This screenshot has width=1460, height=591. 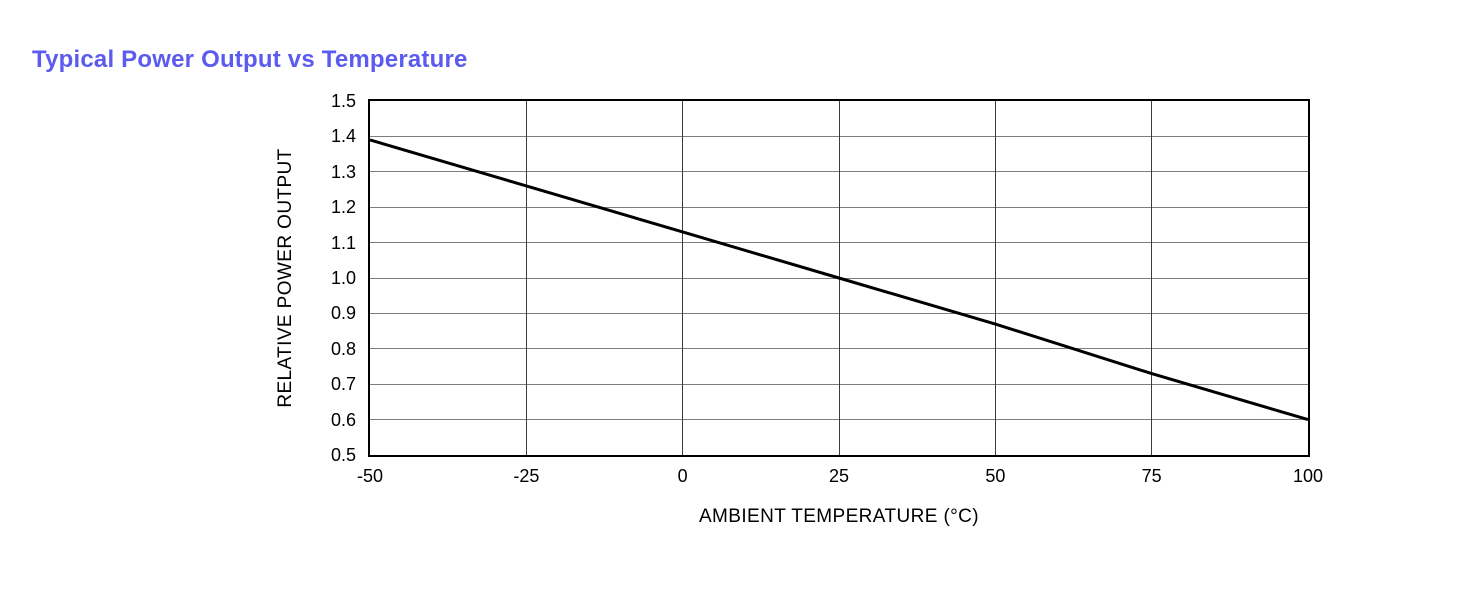 I want to click on y-tick-label: 0.7, so click(x=343, y=384).